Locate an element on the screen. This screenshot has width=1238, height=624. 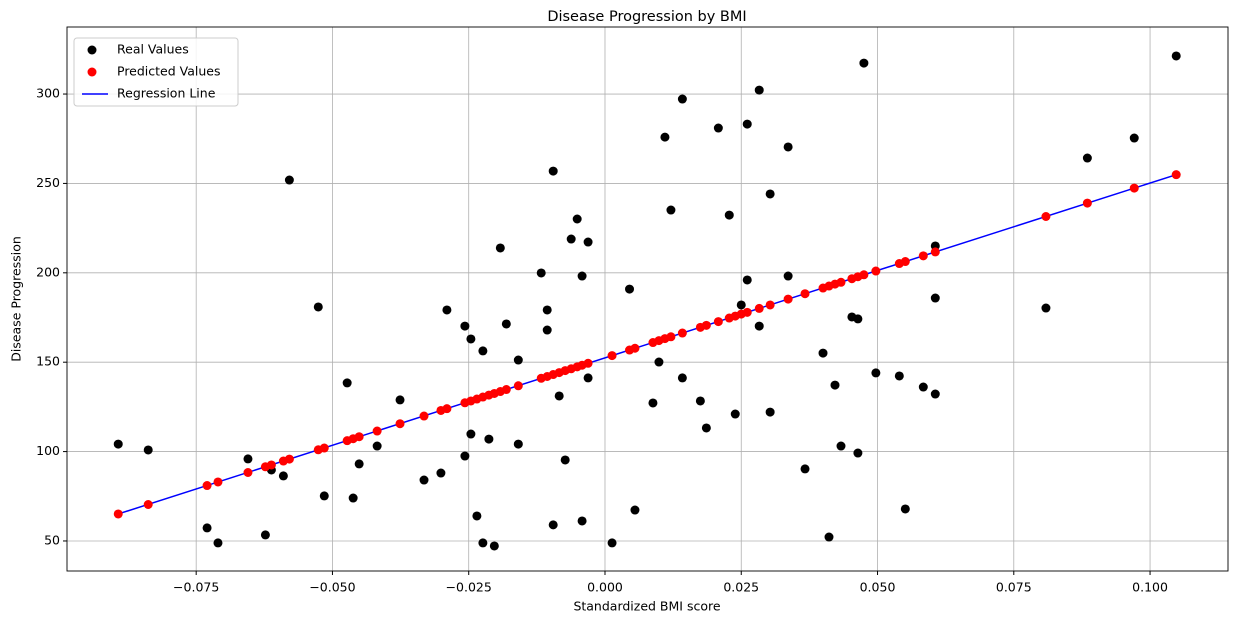
legend-label: Real Values is located at coordinates (153, 49).